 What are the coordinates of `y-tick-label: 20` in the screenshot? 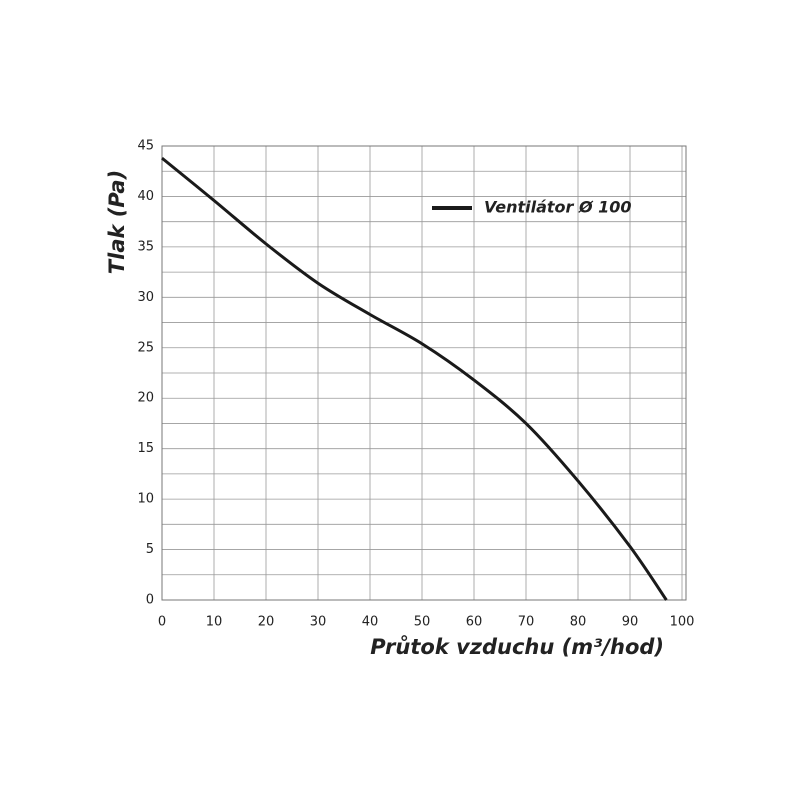 It's located at (145, 398).